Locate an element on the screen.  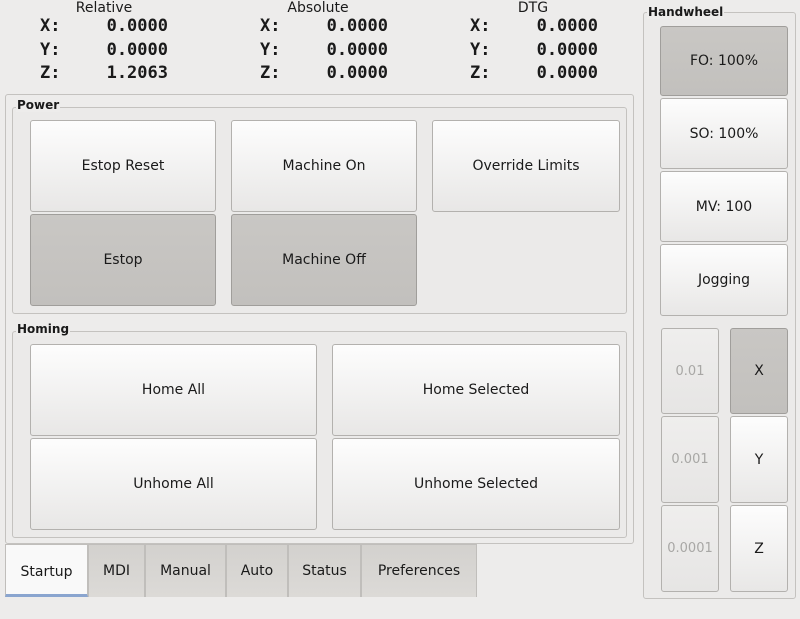
relative-z-value: 1.2063 is located at coordinates (137, 73).